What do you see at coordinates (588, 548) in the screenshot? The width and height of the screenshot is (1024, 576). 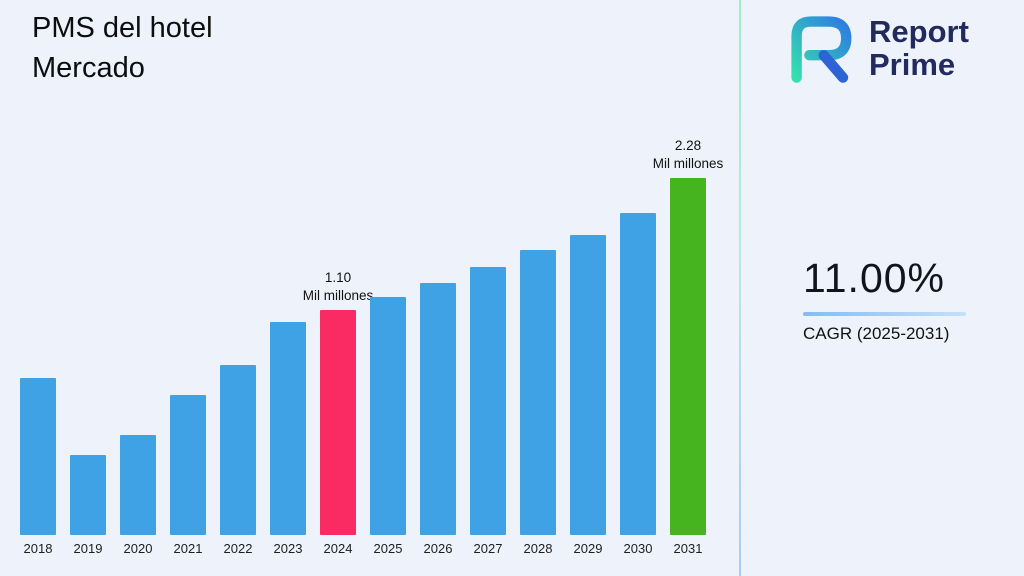 I see `x-tick-2029: 2029` at bounding box center [588, 548].